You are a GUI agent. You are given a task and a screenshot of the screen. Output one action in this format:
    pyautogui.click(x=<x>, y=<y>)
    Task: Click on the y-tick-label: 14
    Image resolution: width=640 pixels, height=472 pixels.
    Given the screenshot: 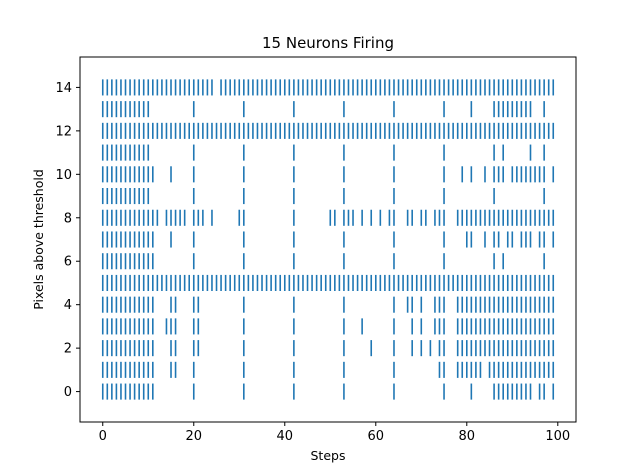 What is the action you would take?
    pyautogui.click(x=63, y=88)
    